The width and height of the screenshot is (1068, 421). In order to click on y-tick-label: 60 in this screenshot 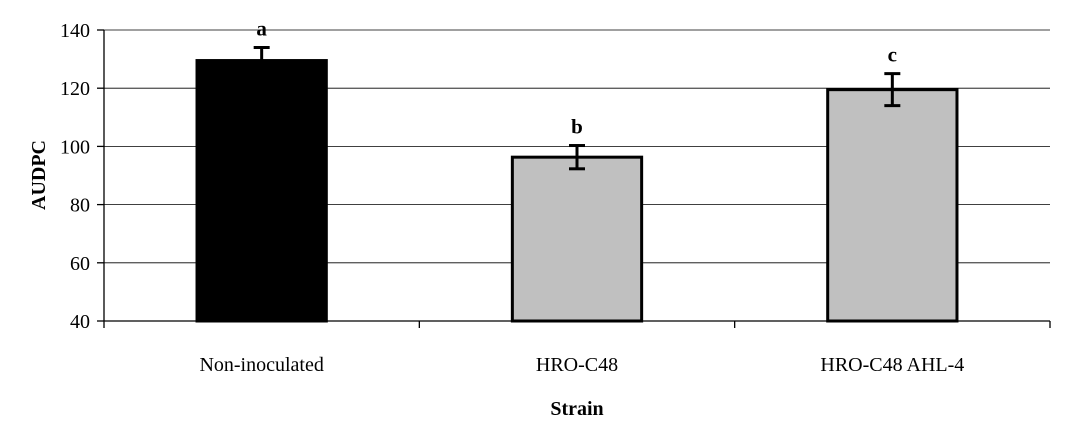, I will do `click(80, 264)`.